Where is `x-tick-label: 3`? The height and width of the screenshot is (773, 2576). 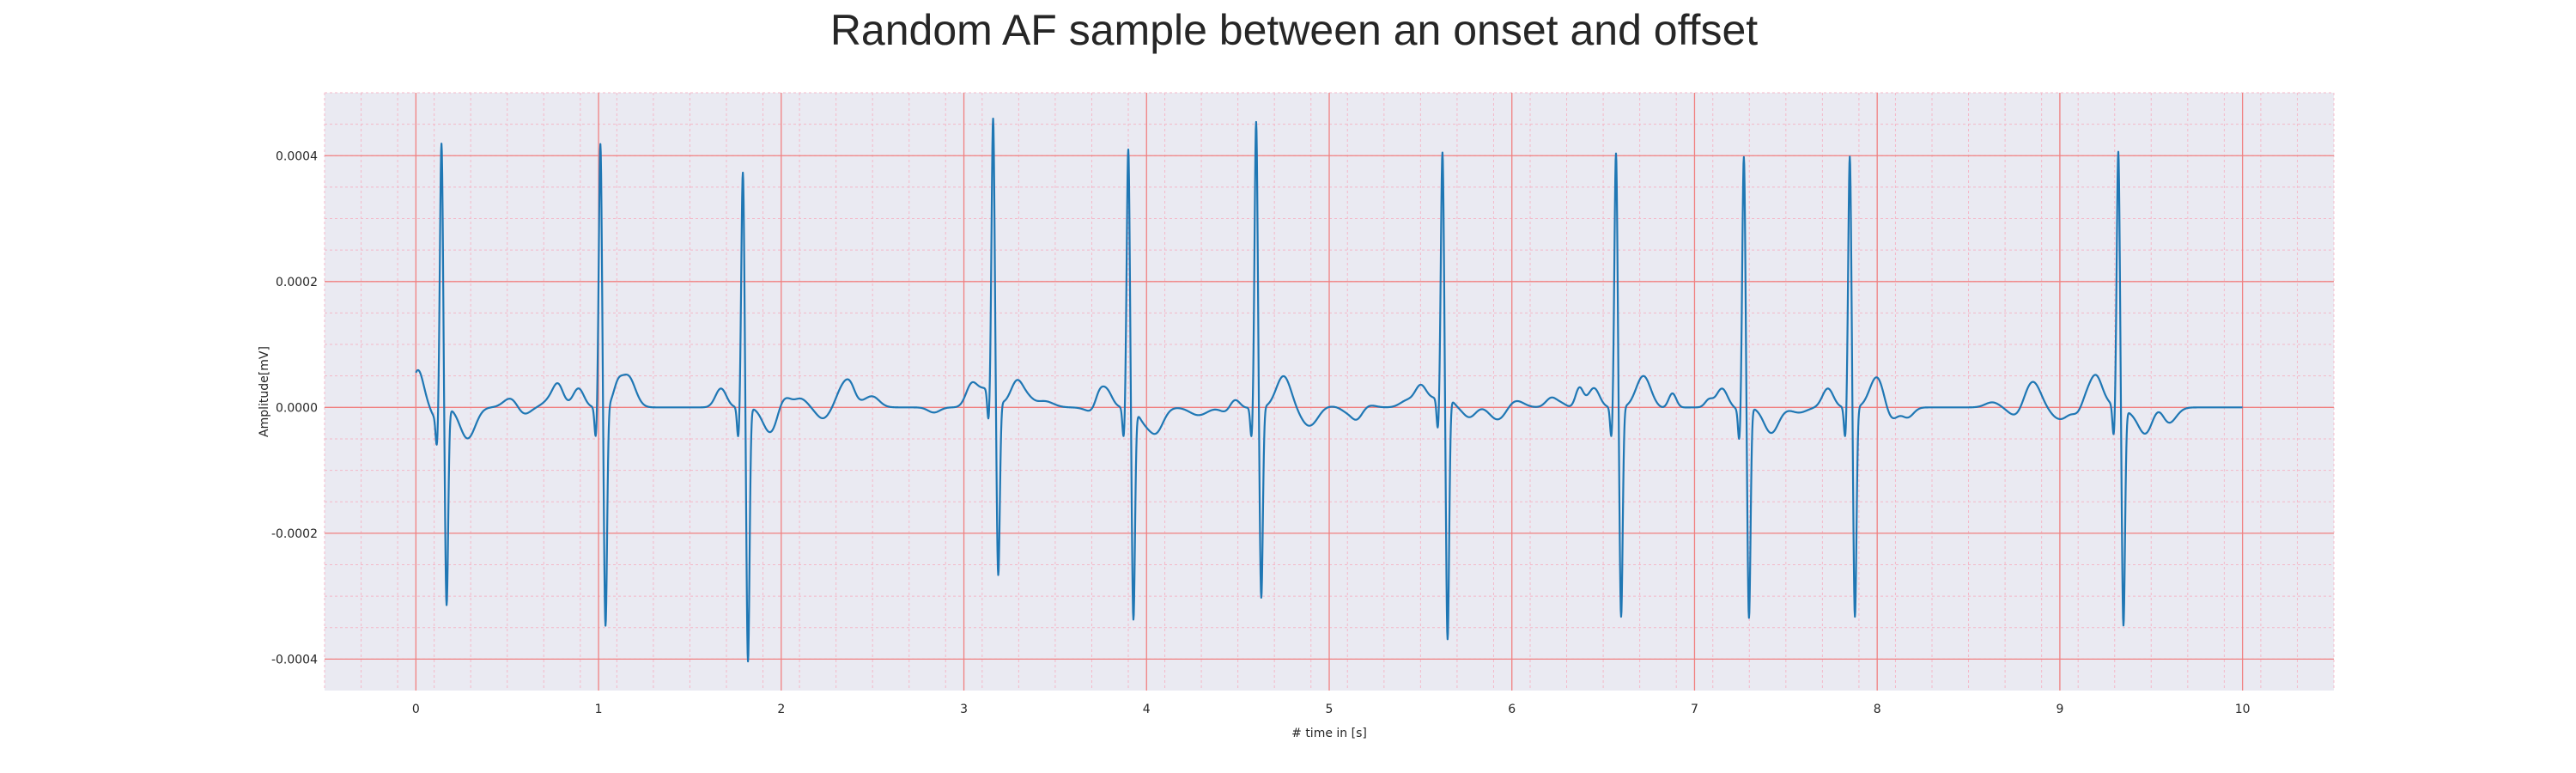
x-tick-label: 3 is located at coordinates (964, 709).